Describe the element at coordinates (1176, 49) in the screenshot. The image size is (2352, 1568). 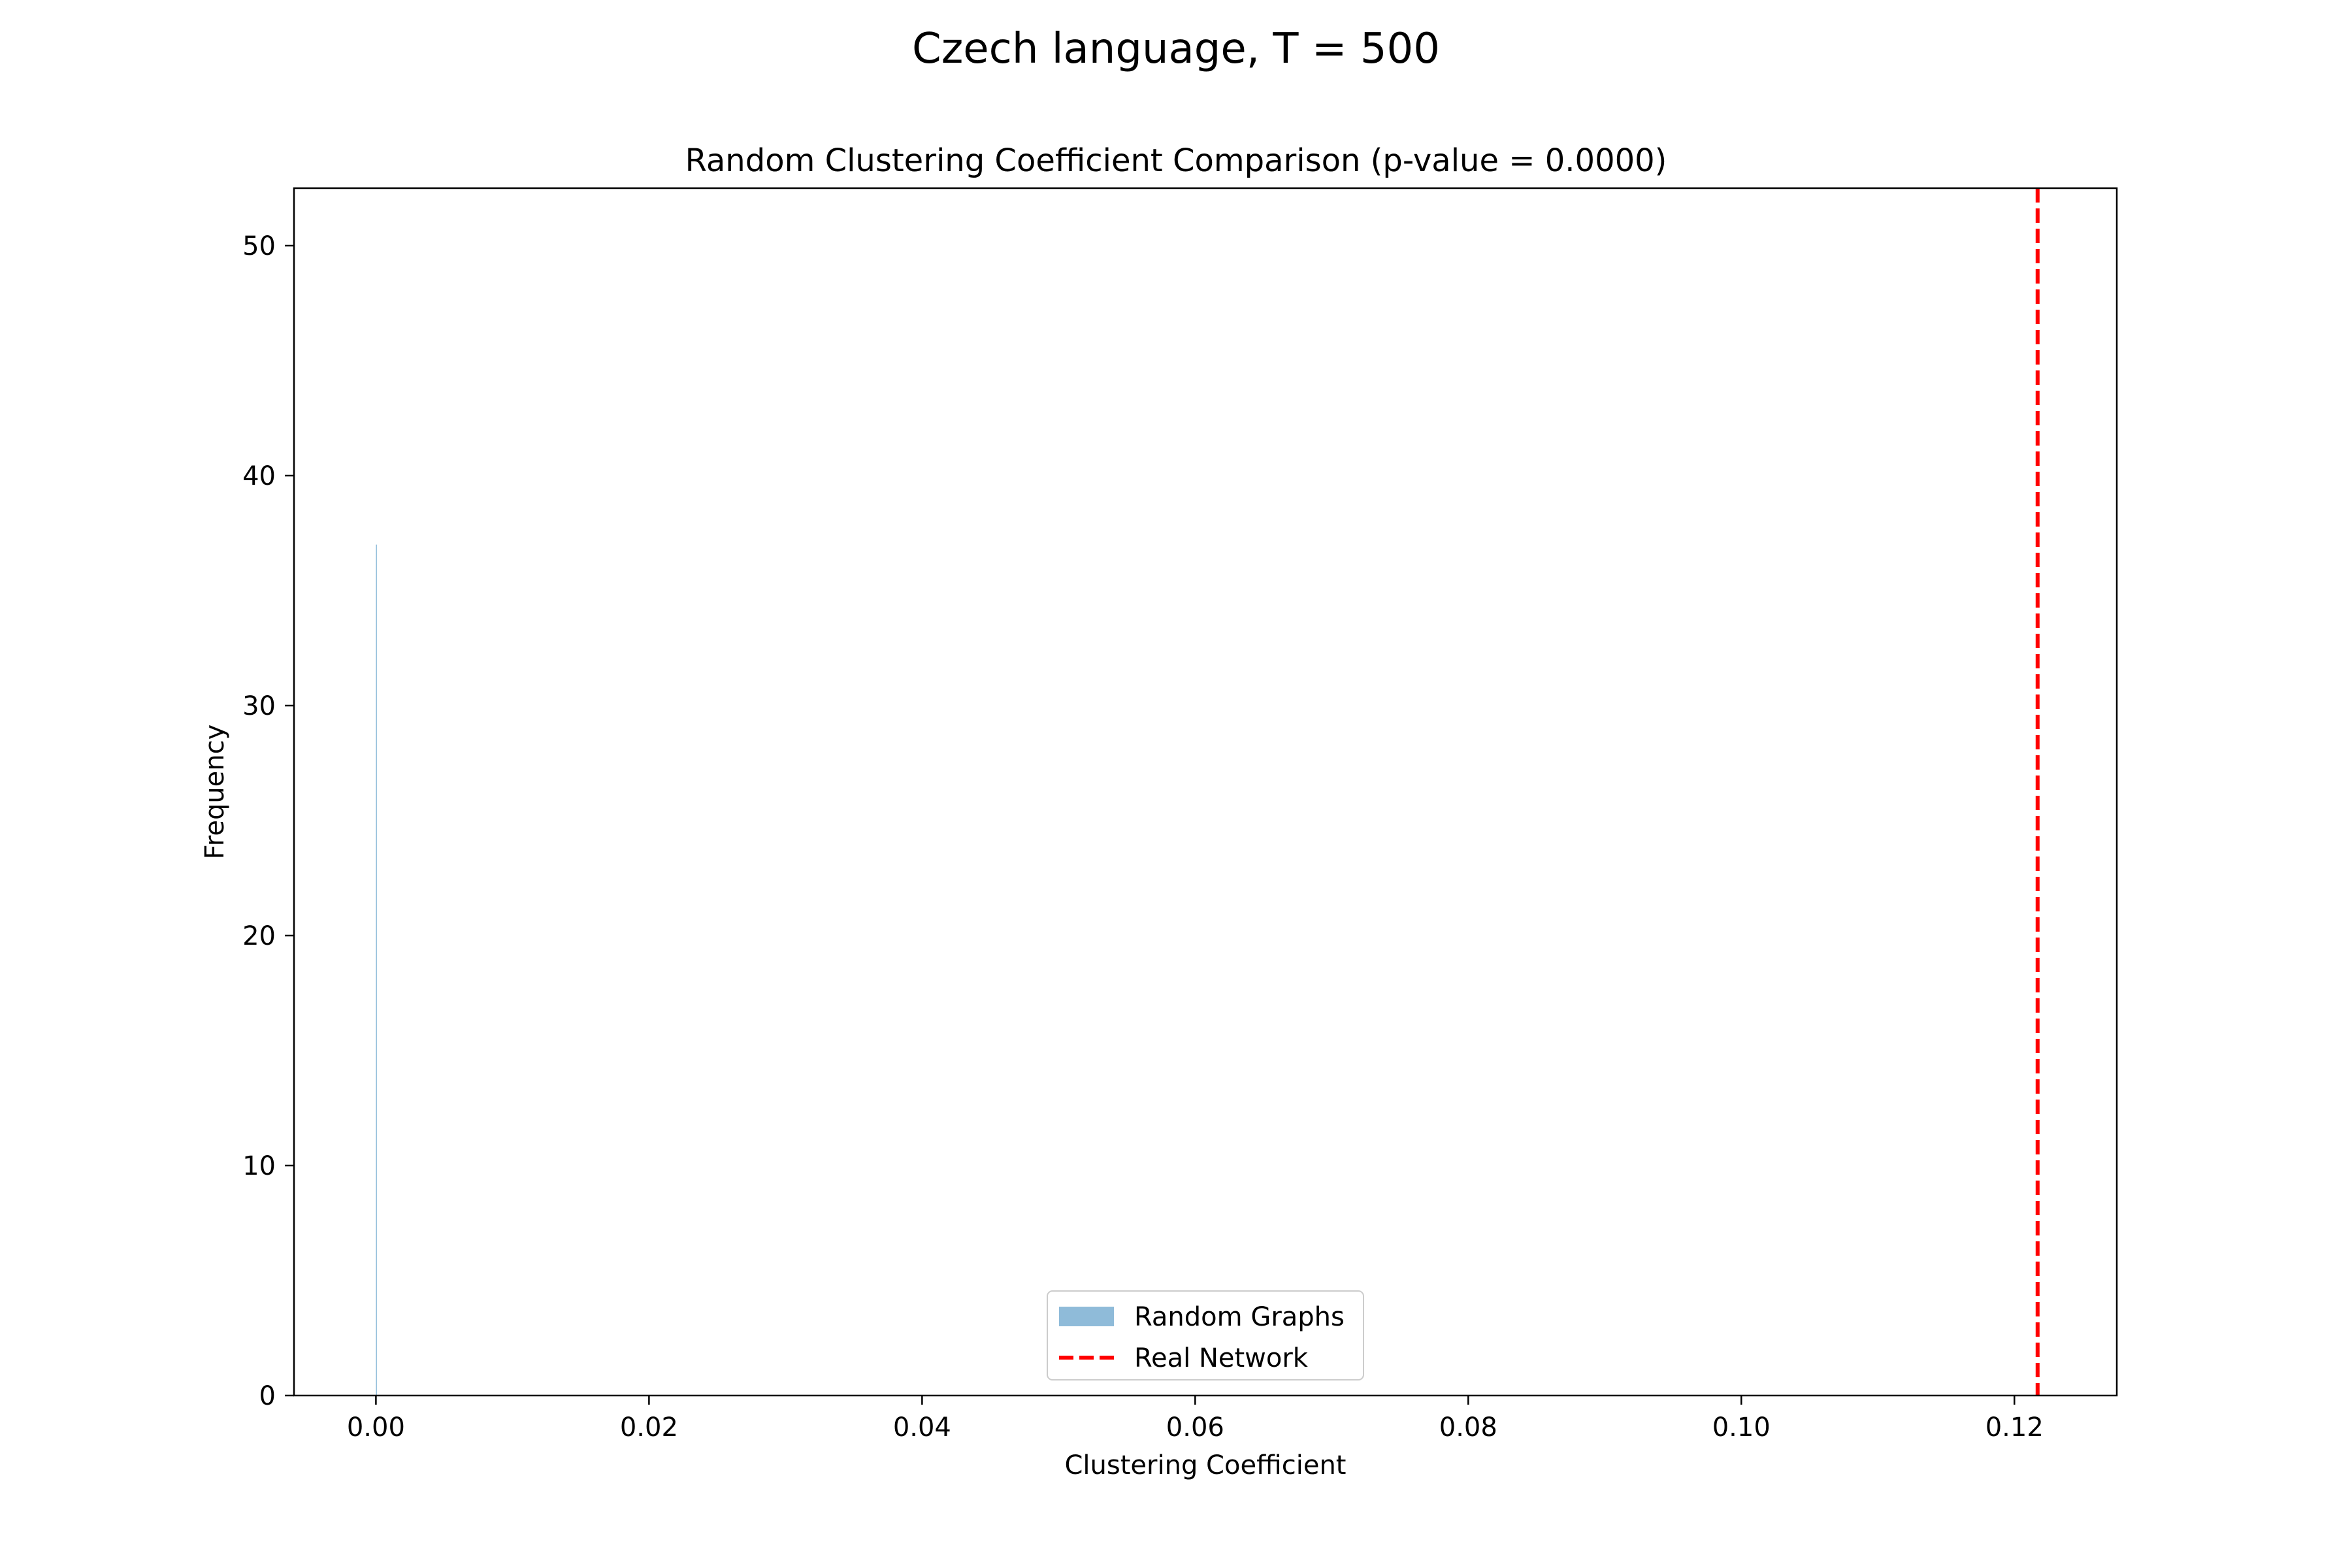
I see `figure-suptitle: Czech language, T = 500` at that location.